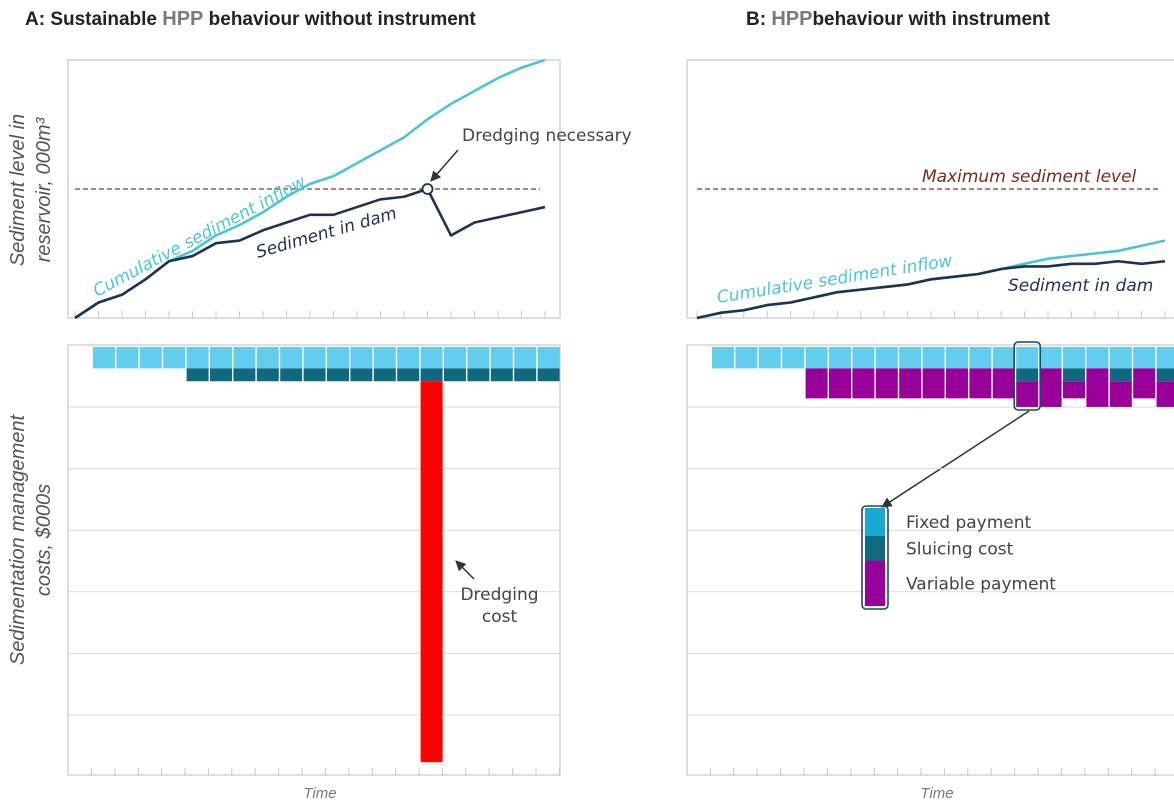 The height and width of the screenshot is (805, 1174). I want to click on title-part: behaviour with instrument, so click(931, 19).